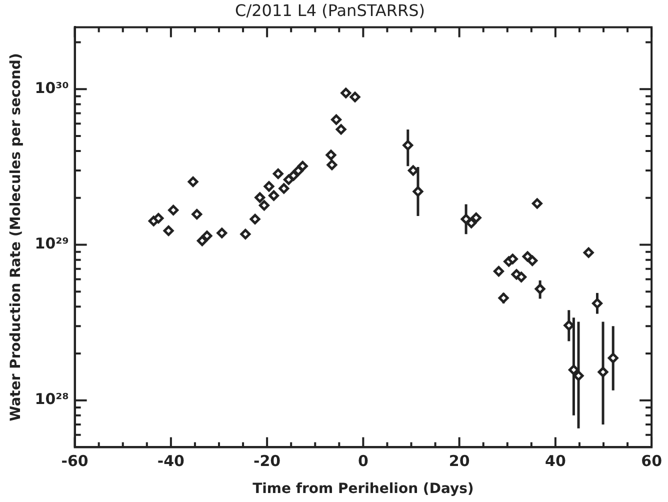  What do you see at coordinates (51, 399) in the screenshot?
I see `y-tick-label: 10²⁸` at bounding box center [51, 399].